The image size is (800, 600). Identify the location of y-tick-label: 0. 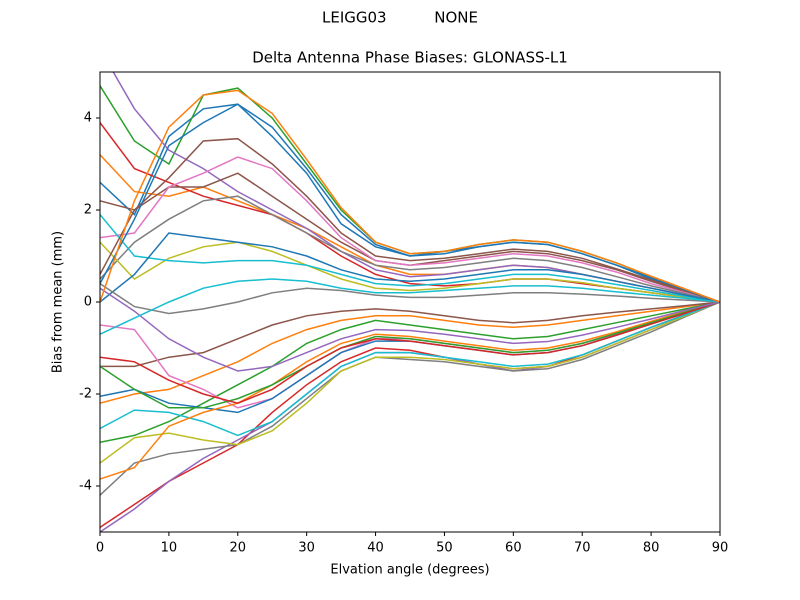
(88, 302).